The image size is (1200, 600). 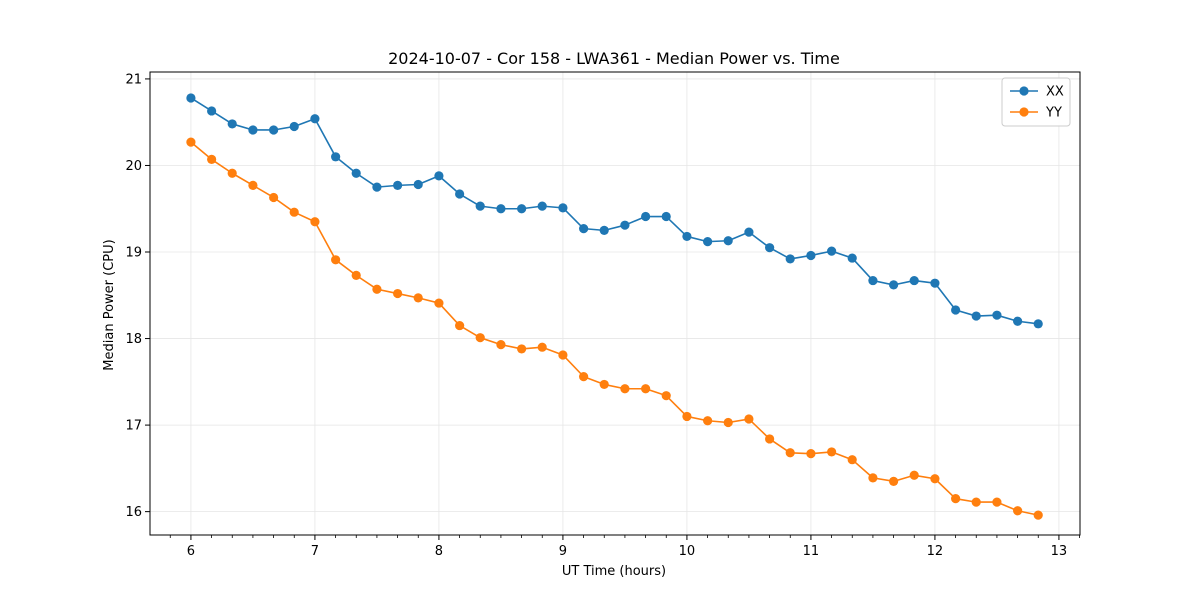 What do you see at coordinates (133, 339) in the screenshot?
I see `y-tick-label: 18` at bounding box center [133, 339].